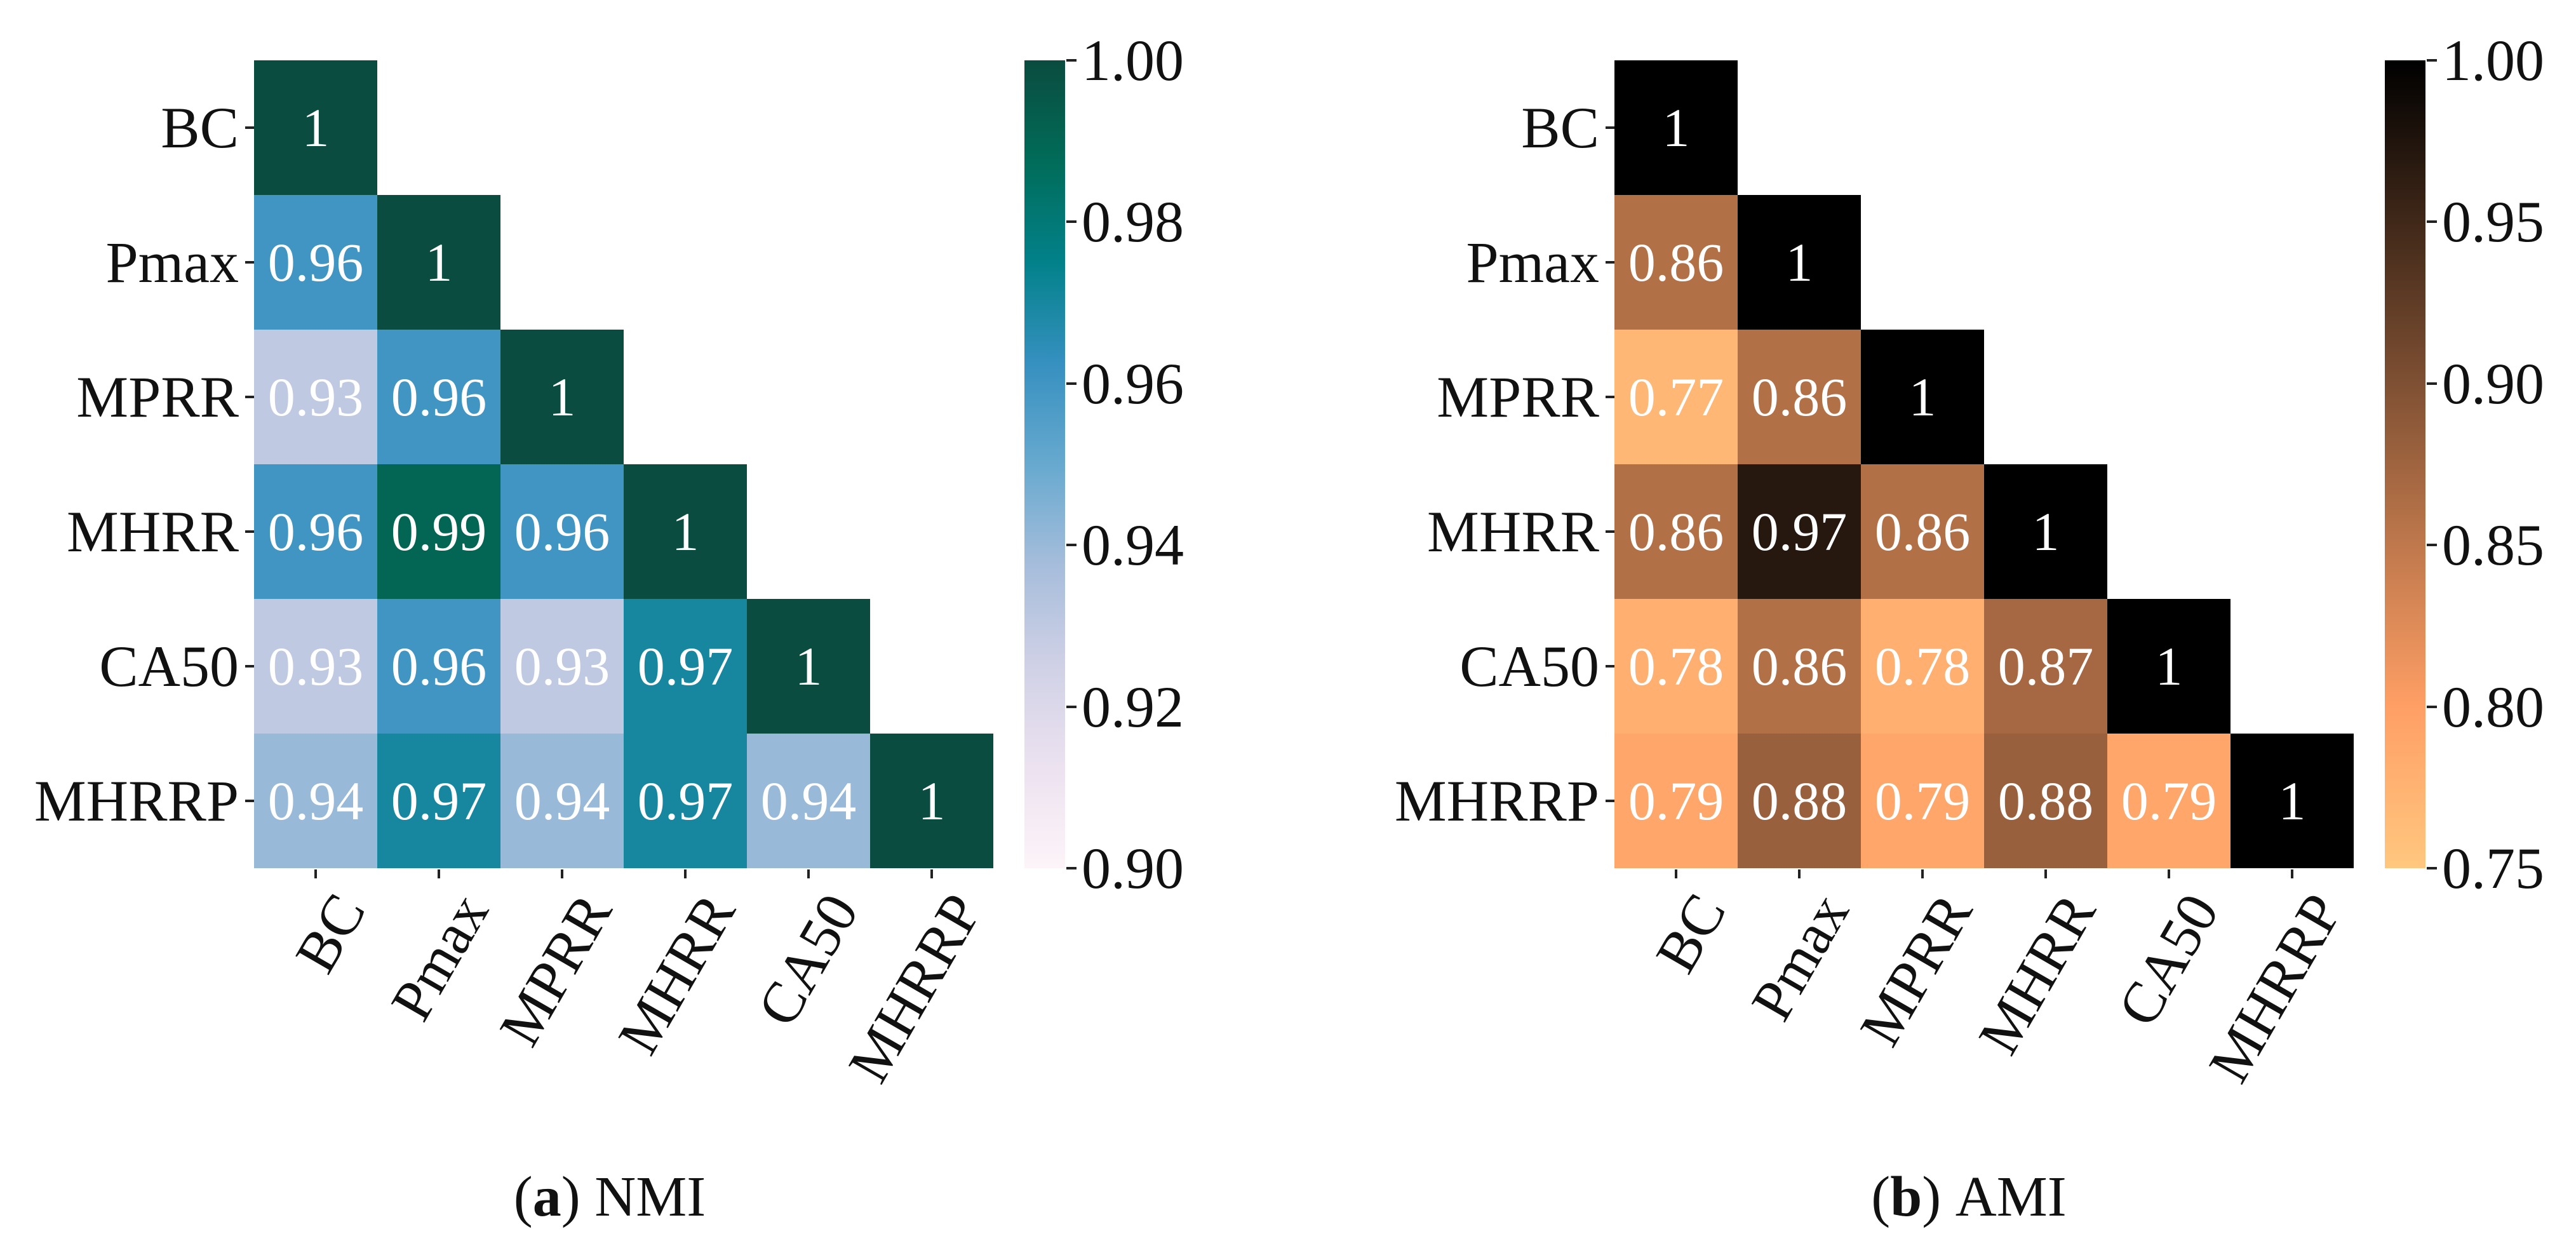  Describe the element at coordinates (1800, 957) in the screenshot. I see `col-label-pmax: Pmax` at that location.